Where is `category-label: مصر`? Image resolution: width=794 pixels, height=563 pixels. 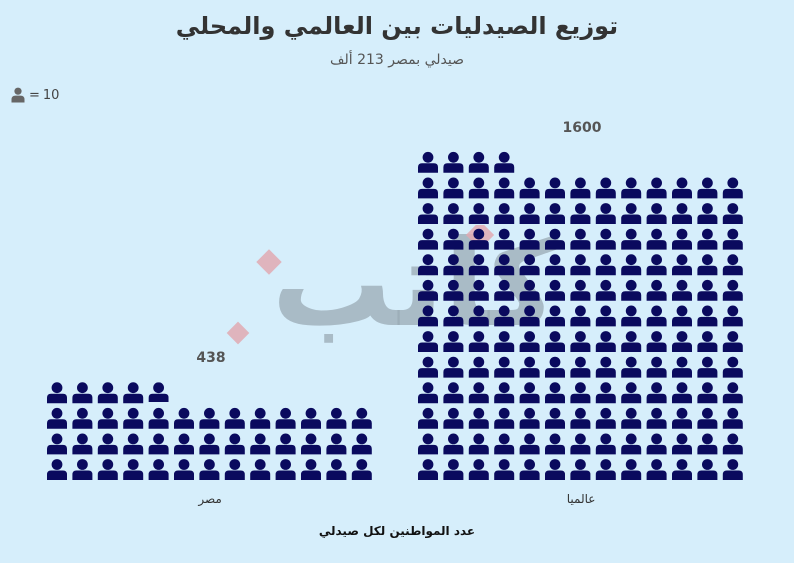 category-label: مصر is located at coordinates (209, 499).